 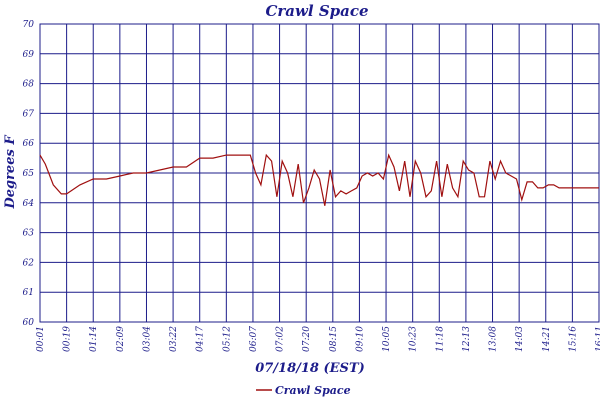 I want to click on x-tick-label: 08:15, so click(x=334, y=339).